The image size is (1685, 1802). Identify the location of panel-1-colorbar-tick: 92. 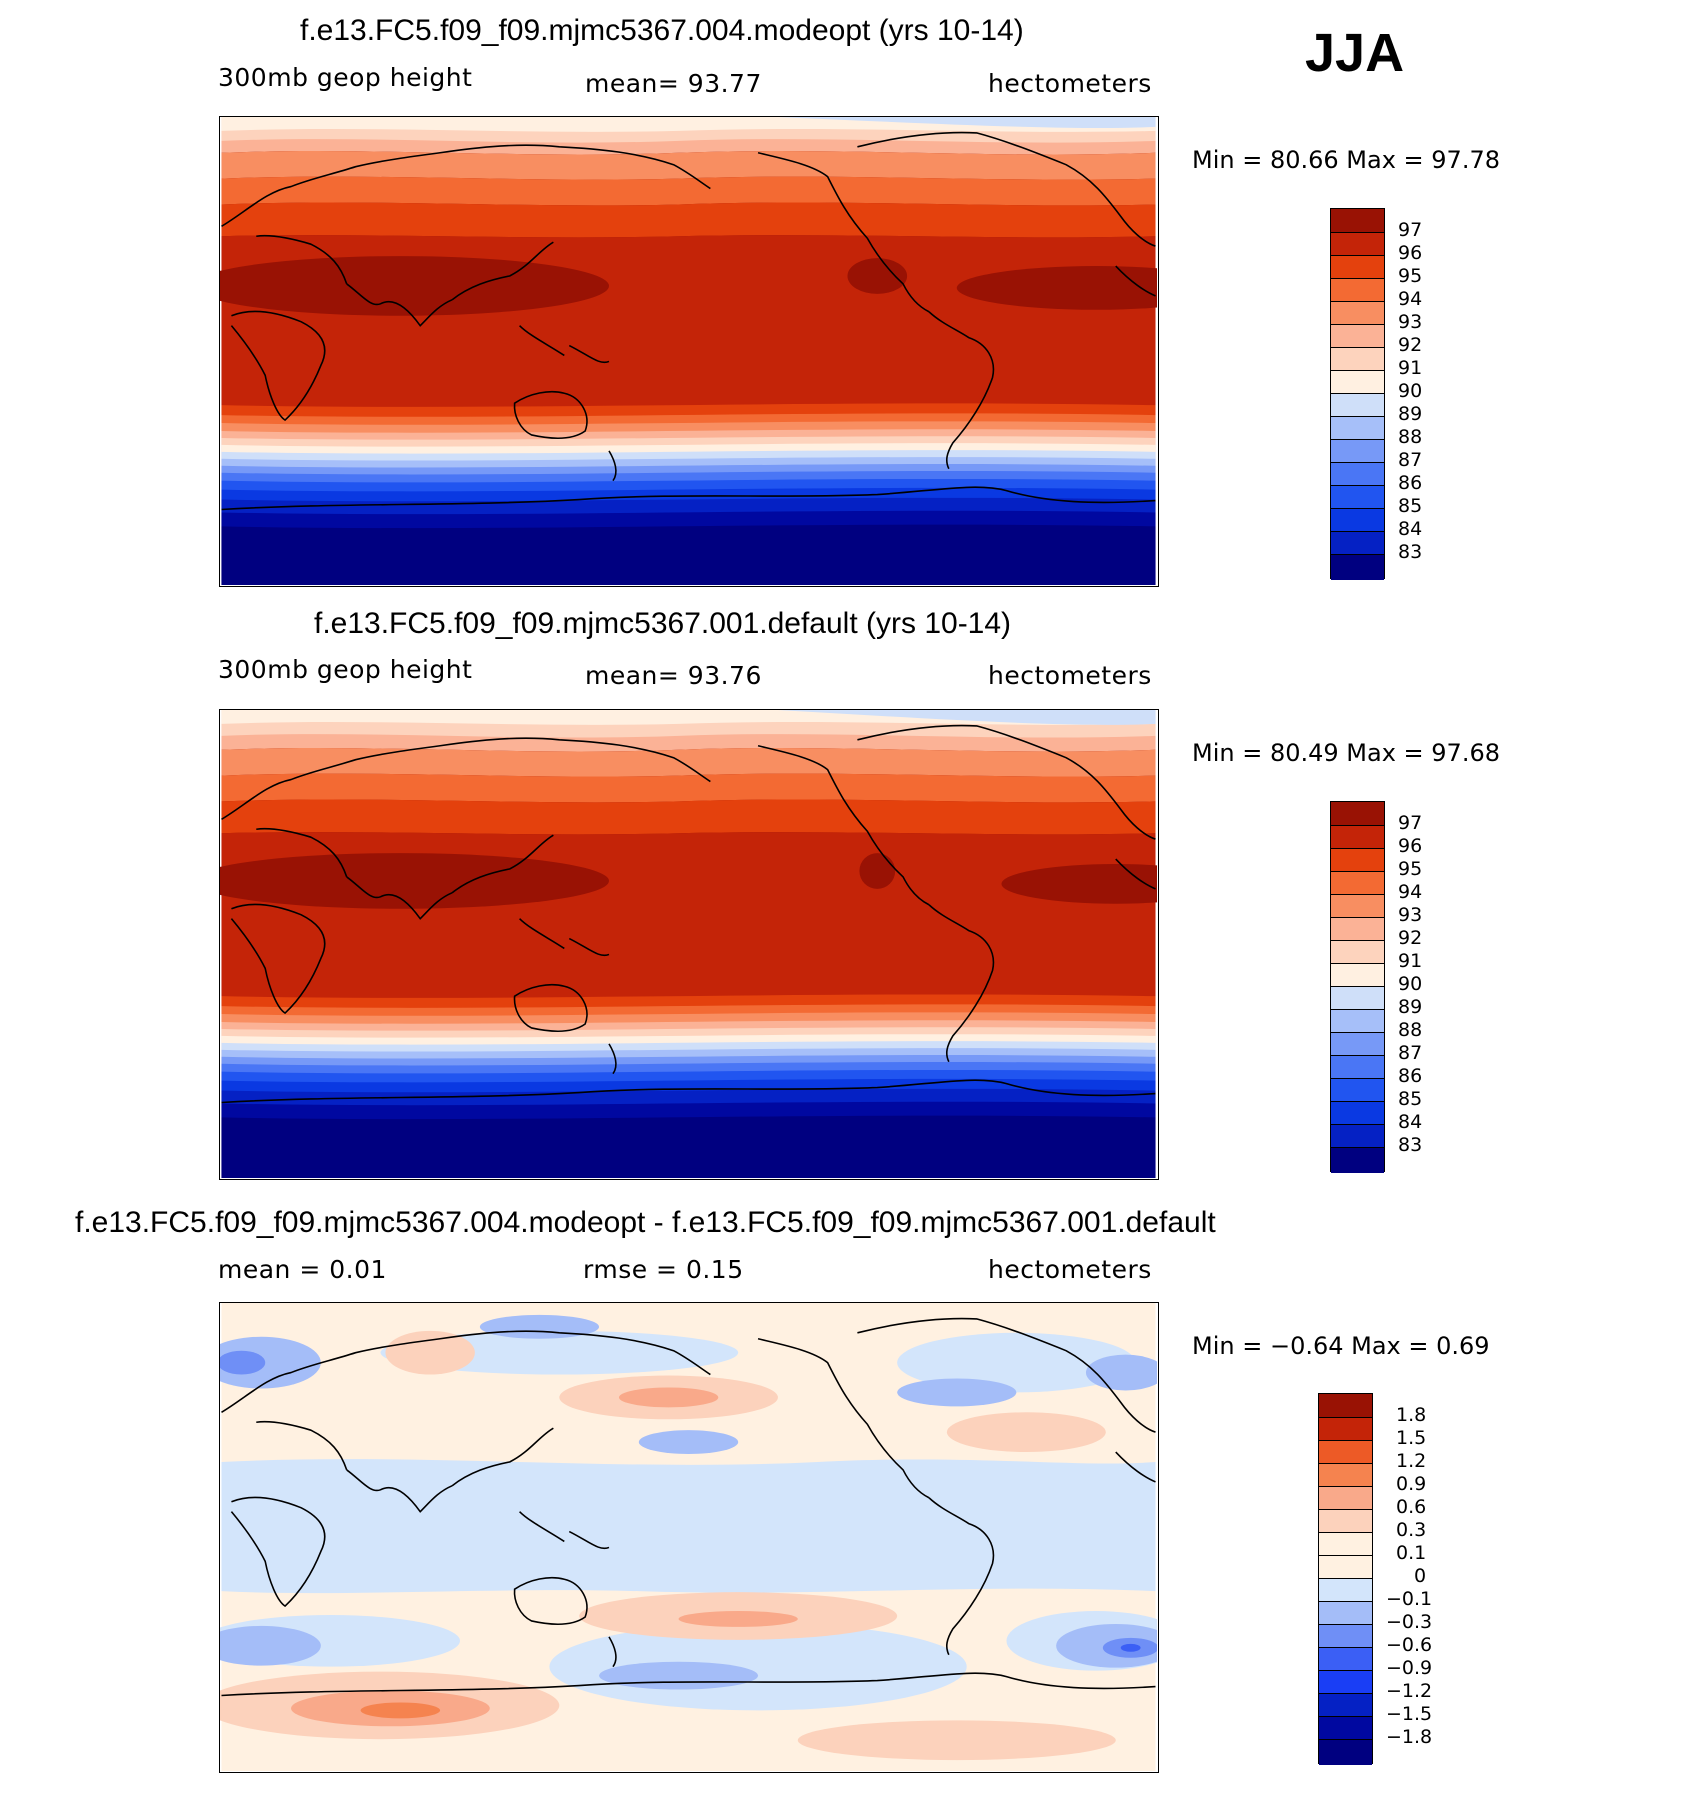
(1410, 345).